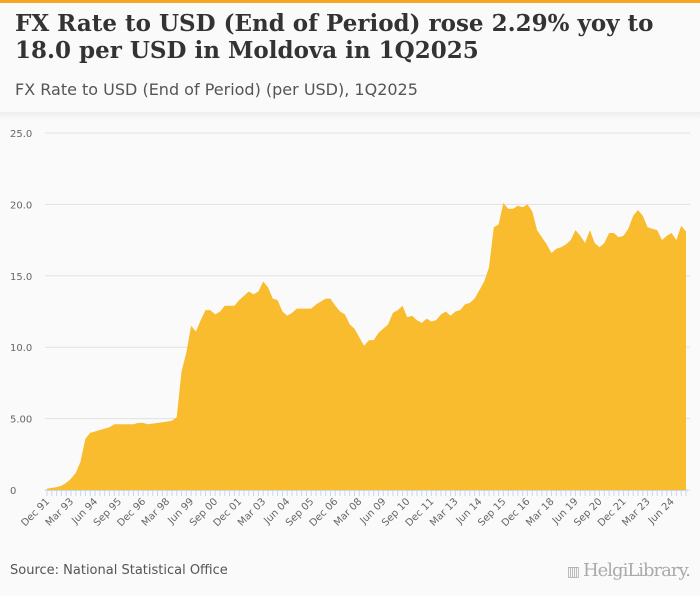 Image resolution: width=700 pixels, height=596 pixels. Describe the element at coordinates (636, 570) in the screenshot. I see `logo-text: HelgiLibrary.` at that location.